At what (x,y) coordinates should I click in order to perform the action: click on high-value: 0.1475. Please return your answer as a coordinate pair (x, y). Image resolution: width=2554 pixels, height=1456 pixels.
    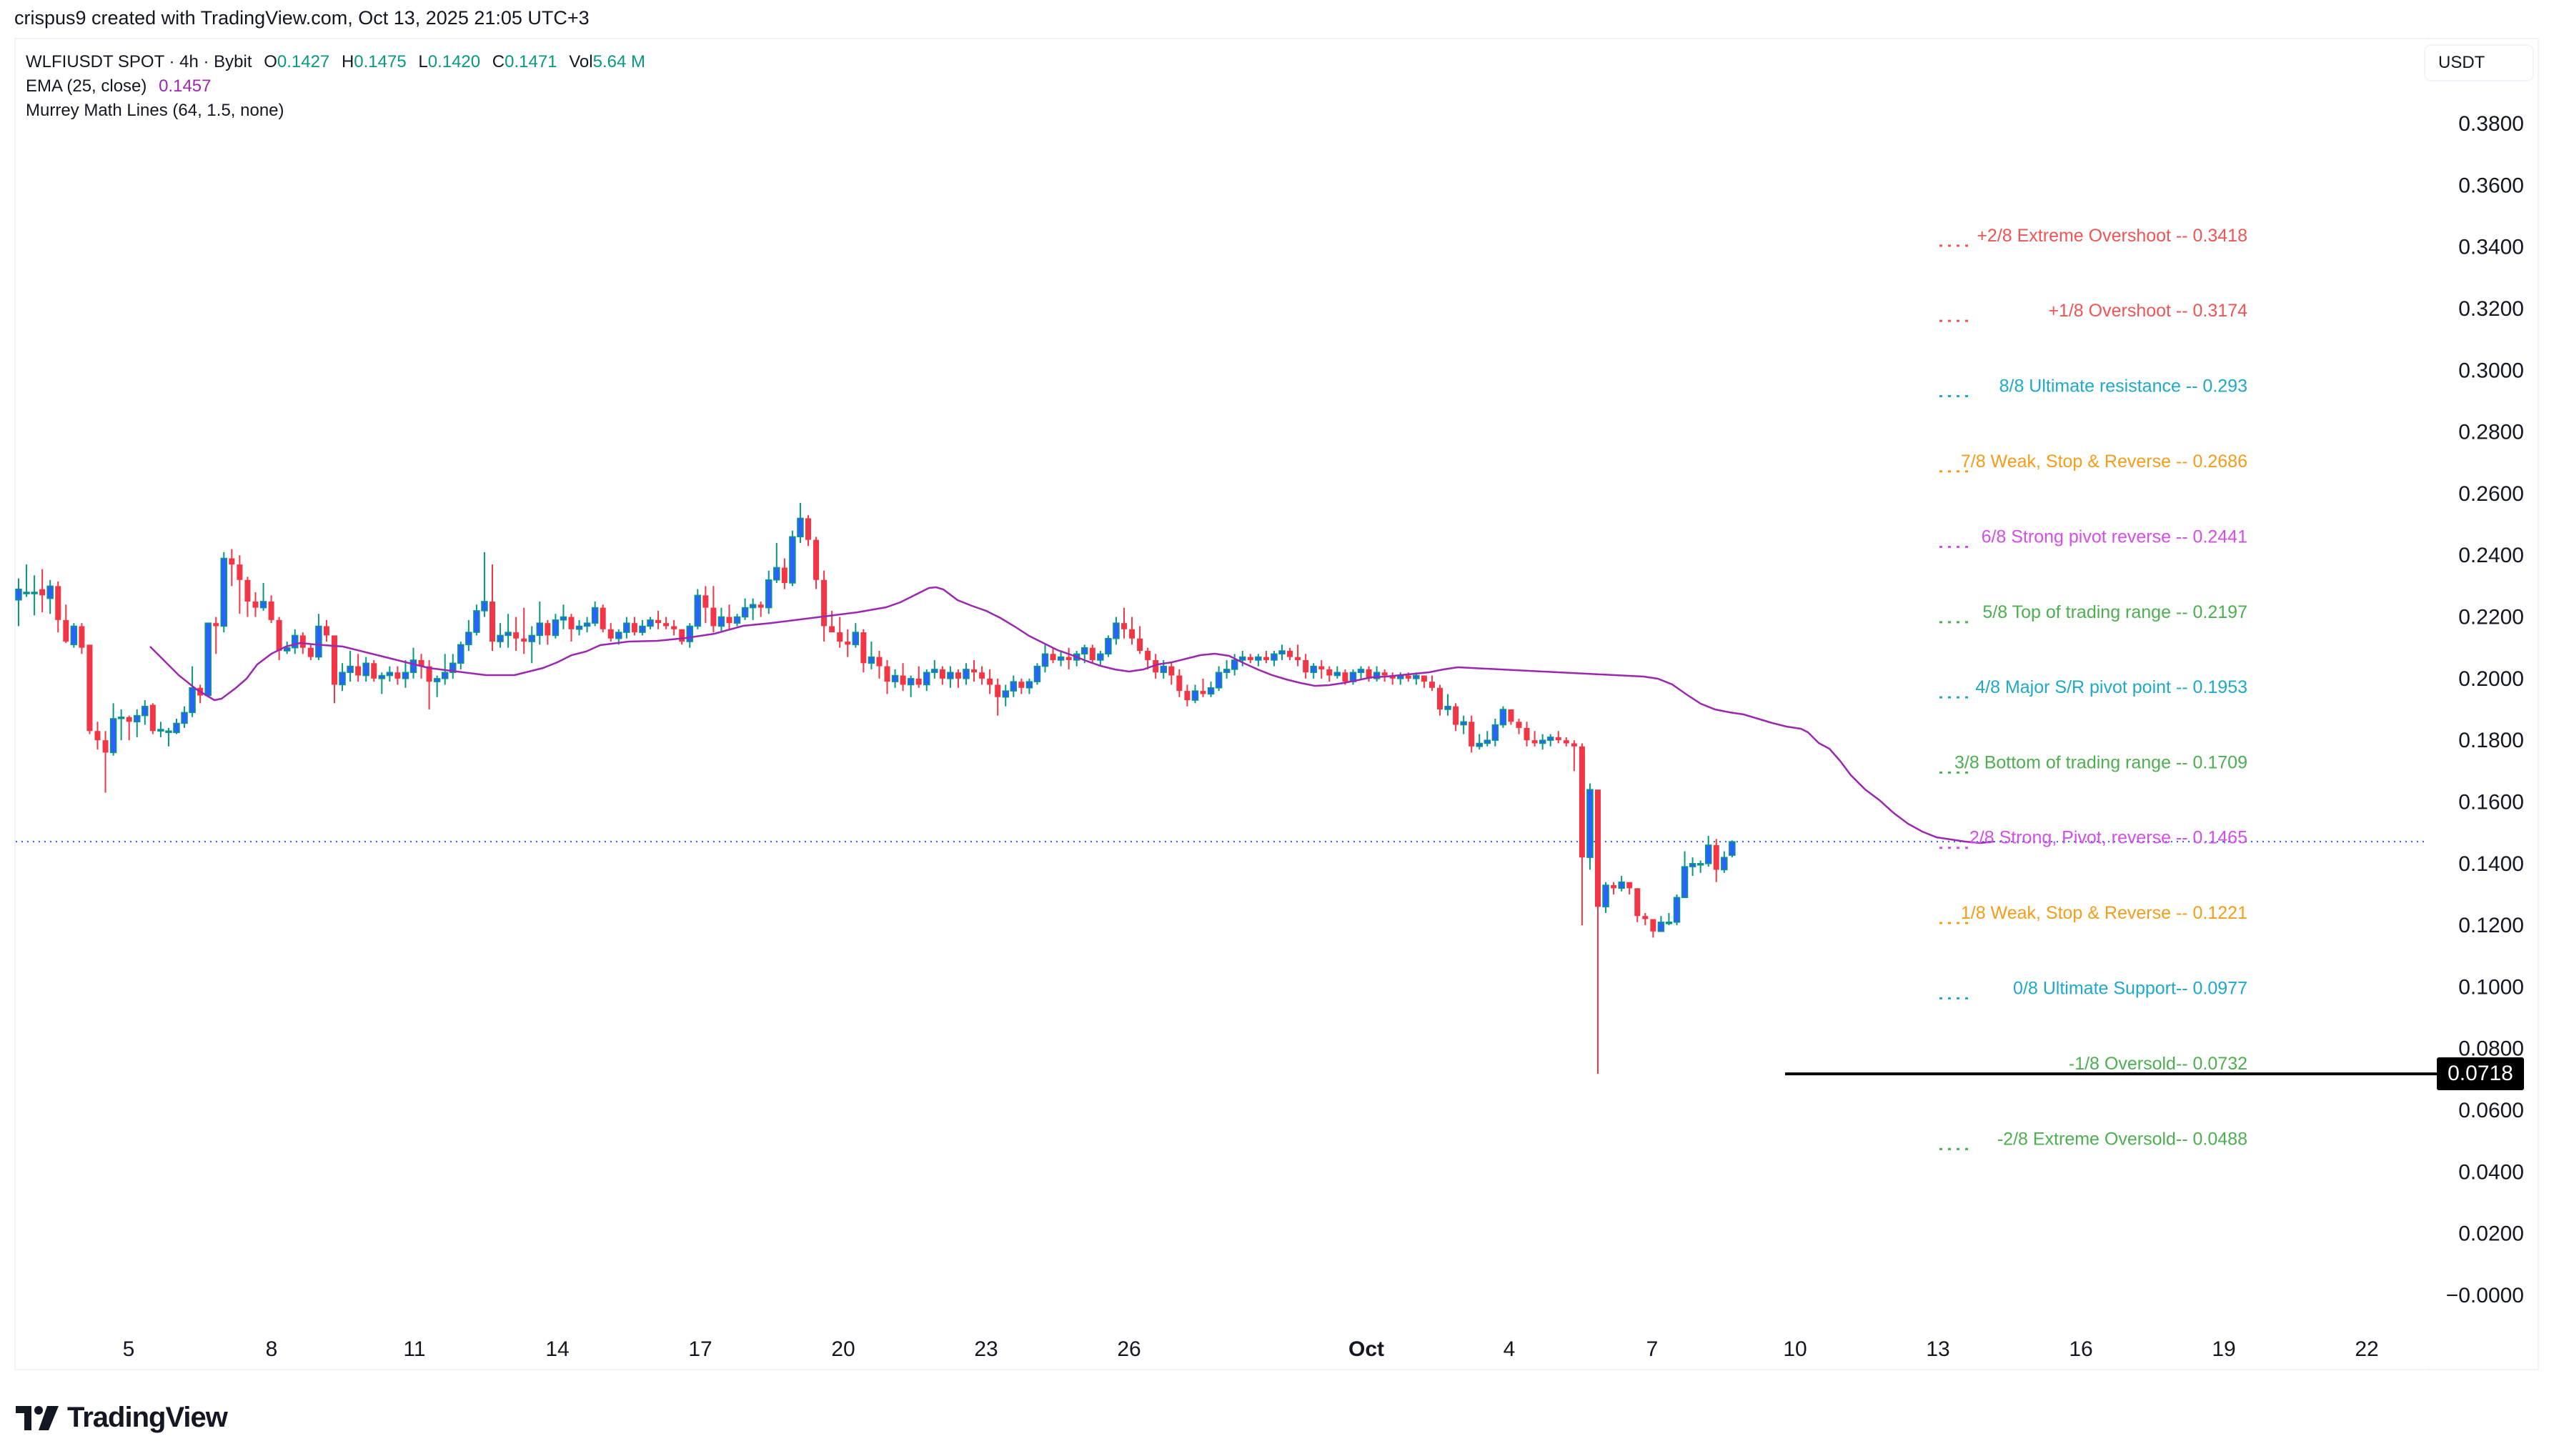
    Looking at the image, I should click on (381, 61).